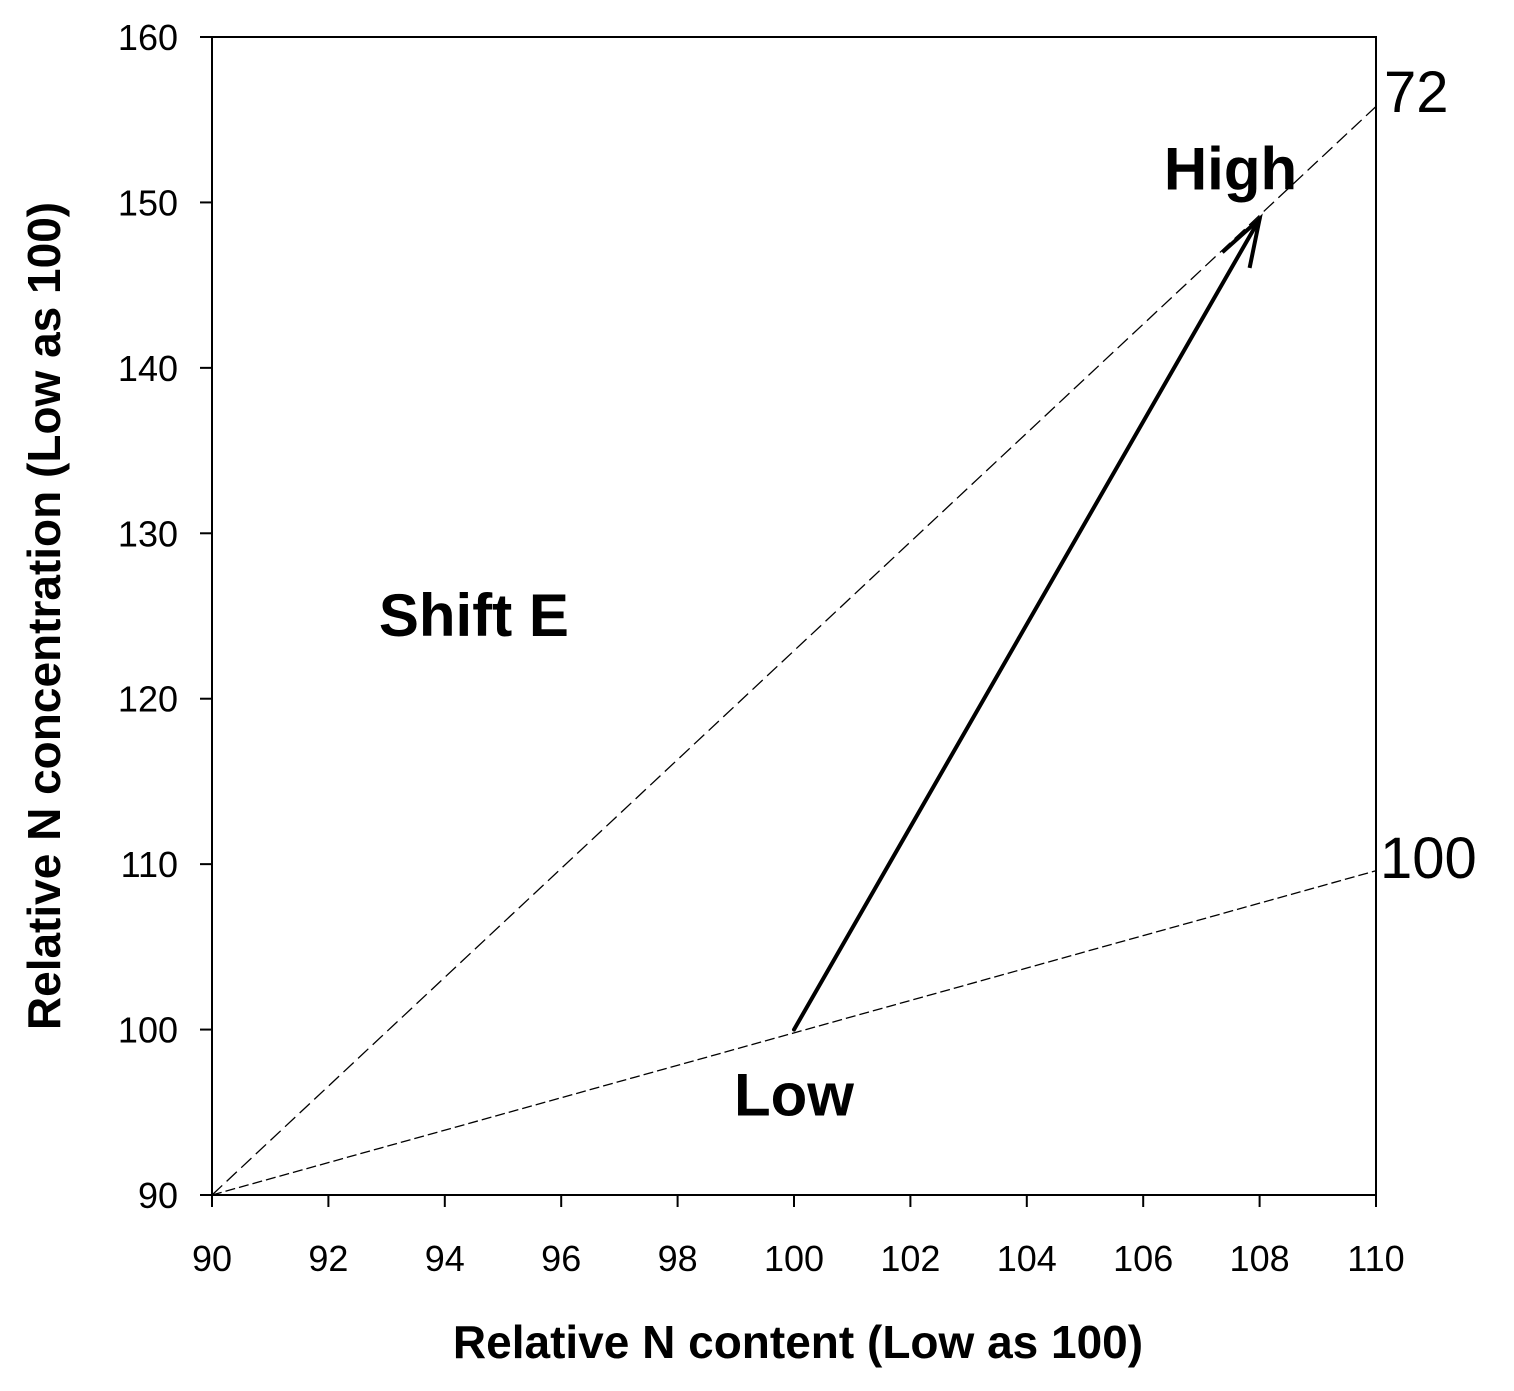  What do you see at coordinates (798, 1342) in the screenshot?
I see `x-axis-title: Relative N content (Low as 100)` at bounding box center [798, 1342].